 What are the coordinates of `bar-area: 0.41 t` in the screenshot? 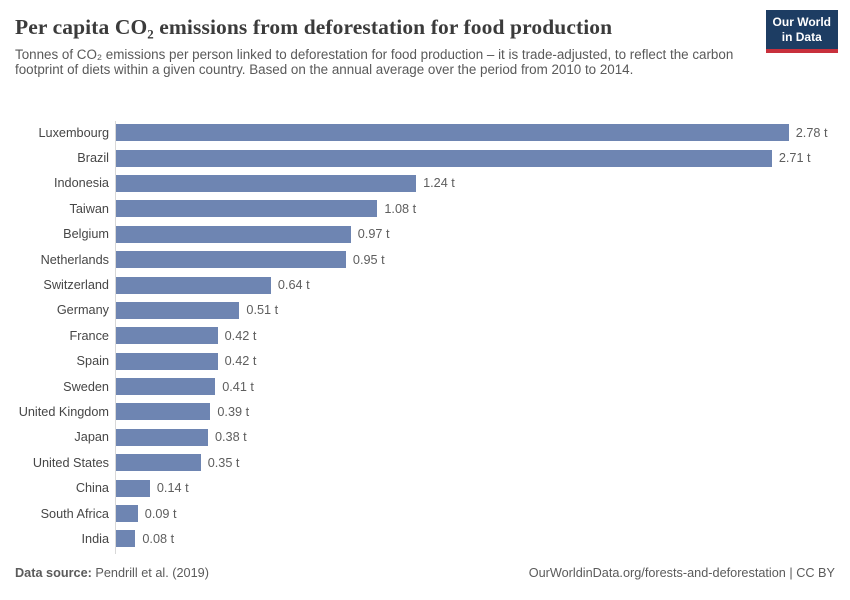 It's located at (185, 387).